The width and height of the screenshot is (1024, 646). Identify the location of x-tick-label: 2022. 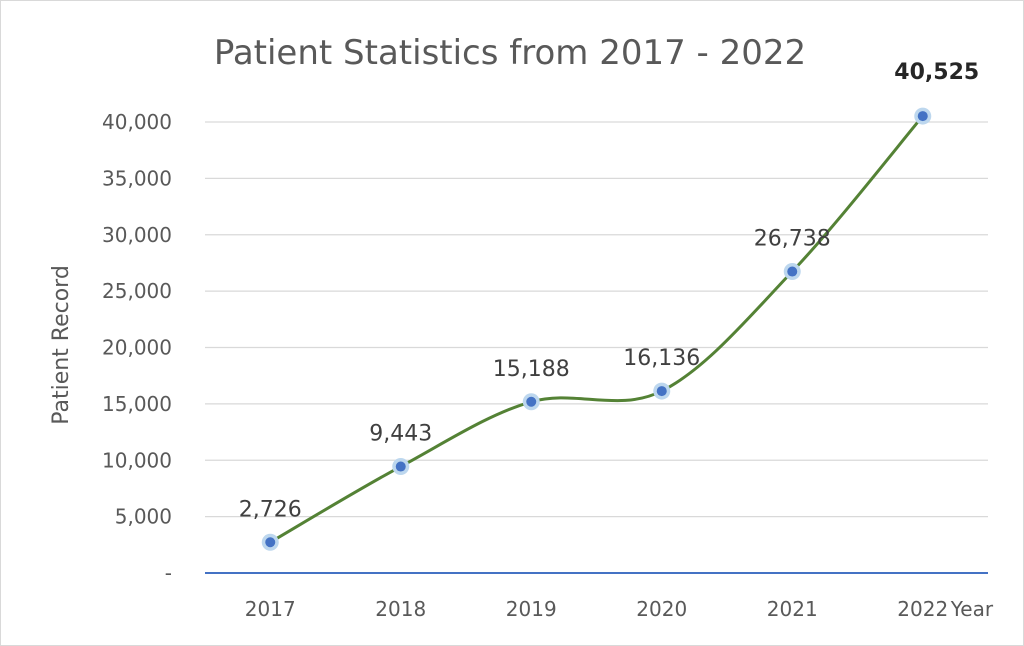
(922, 609).